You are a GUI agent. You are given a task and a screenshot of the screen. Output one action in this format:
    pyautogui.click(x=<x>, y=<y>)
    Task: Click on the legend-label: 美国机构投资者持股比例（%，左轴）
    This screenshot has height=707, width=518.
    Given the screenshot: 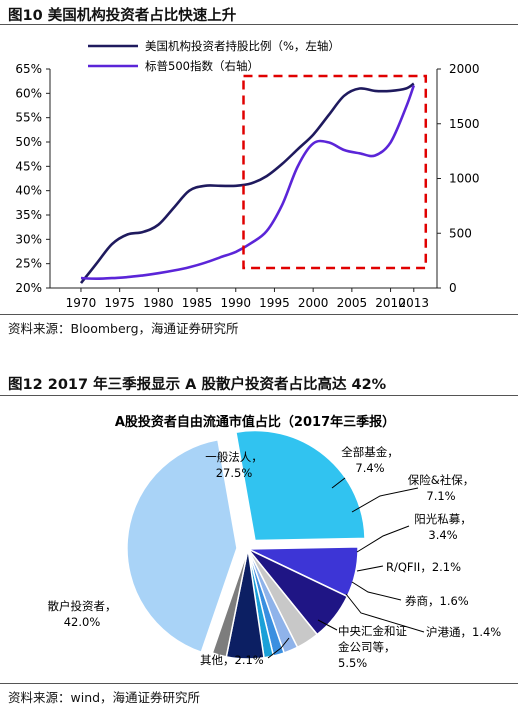 What is the action you would take?
    pyautogui.click(x=242, y=46)
    